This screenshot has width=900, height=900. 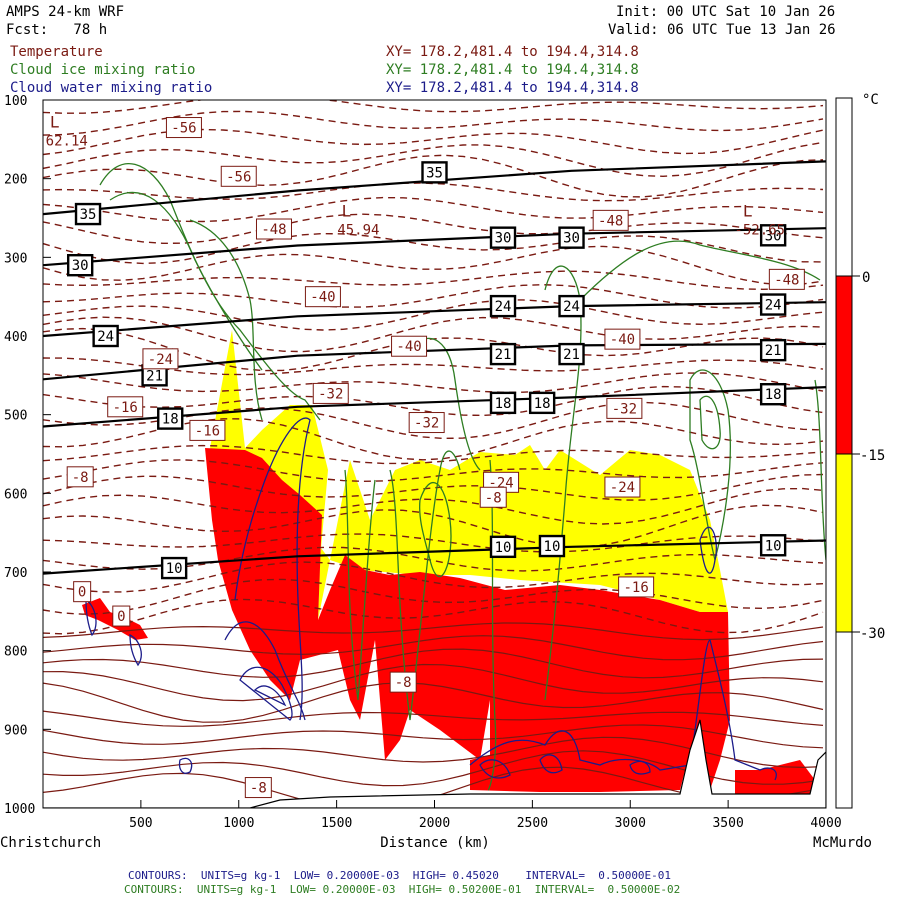 What do you see at coordinates (67, 141) in the screenshot?
I see `low-value-0: 62.14` at bounding box center [67, 141].